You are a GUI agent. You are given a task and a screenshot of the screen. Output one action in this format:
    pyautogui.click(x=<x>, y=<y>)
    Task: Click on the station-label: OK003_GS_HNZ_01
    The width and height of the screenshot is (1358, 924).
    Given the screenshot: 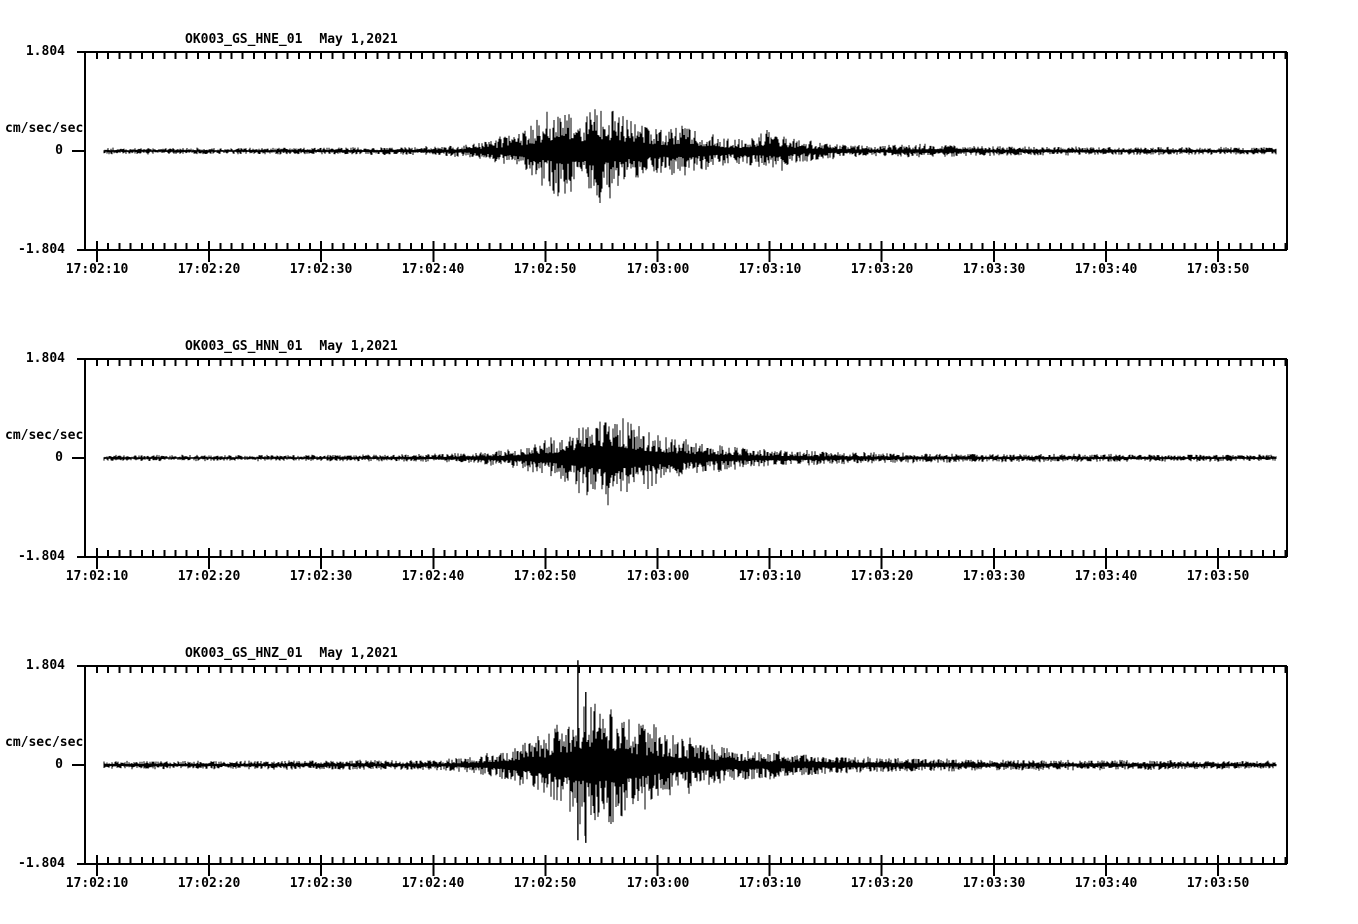 What is the action you would take?
    pyautogui.click(x=244, y=653)
    